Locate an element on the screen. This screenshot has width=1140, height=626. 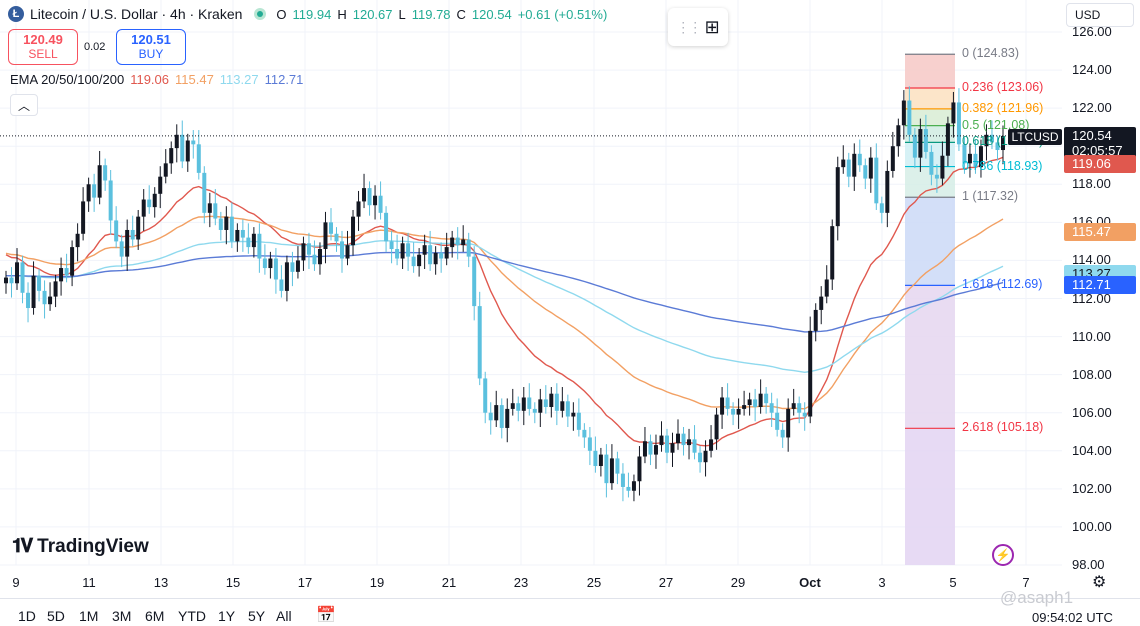
date-tick-label: 25 is located at coordinates (594, 582).